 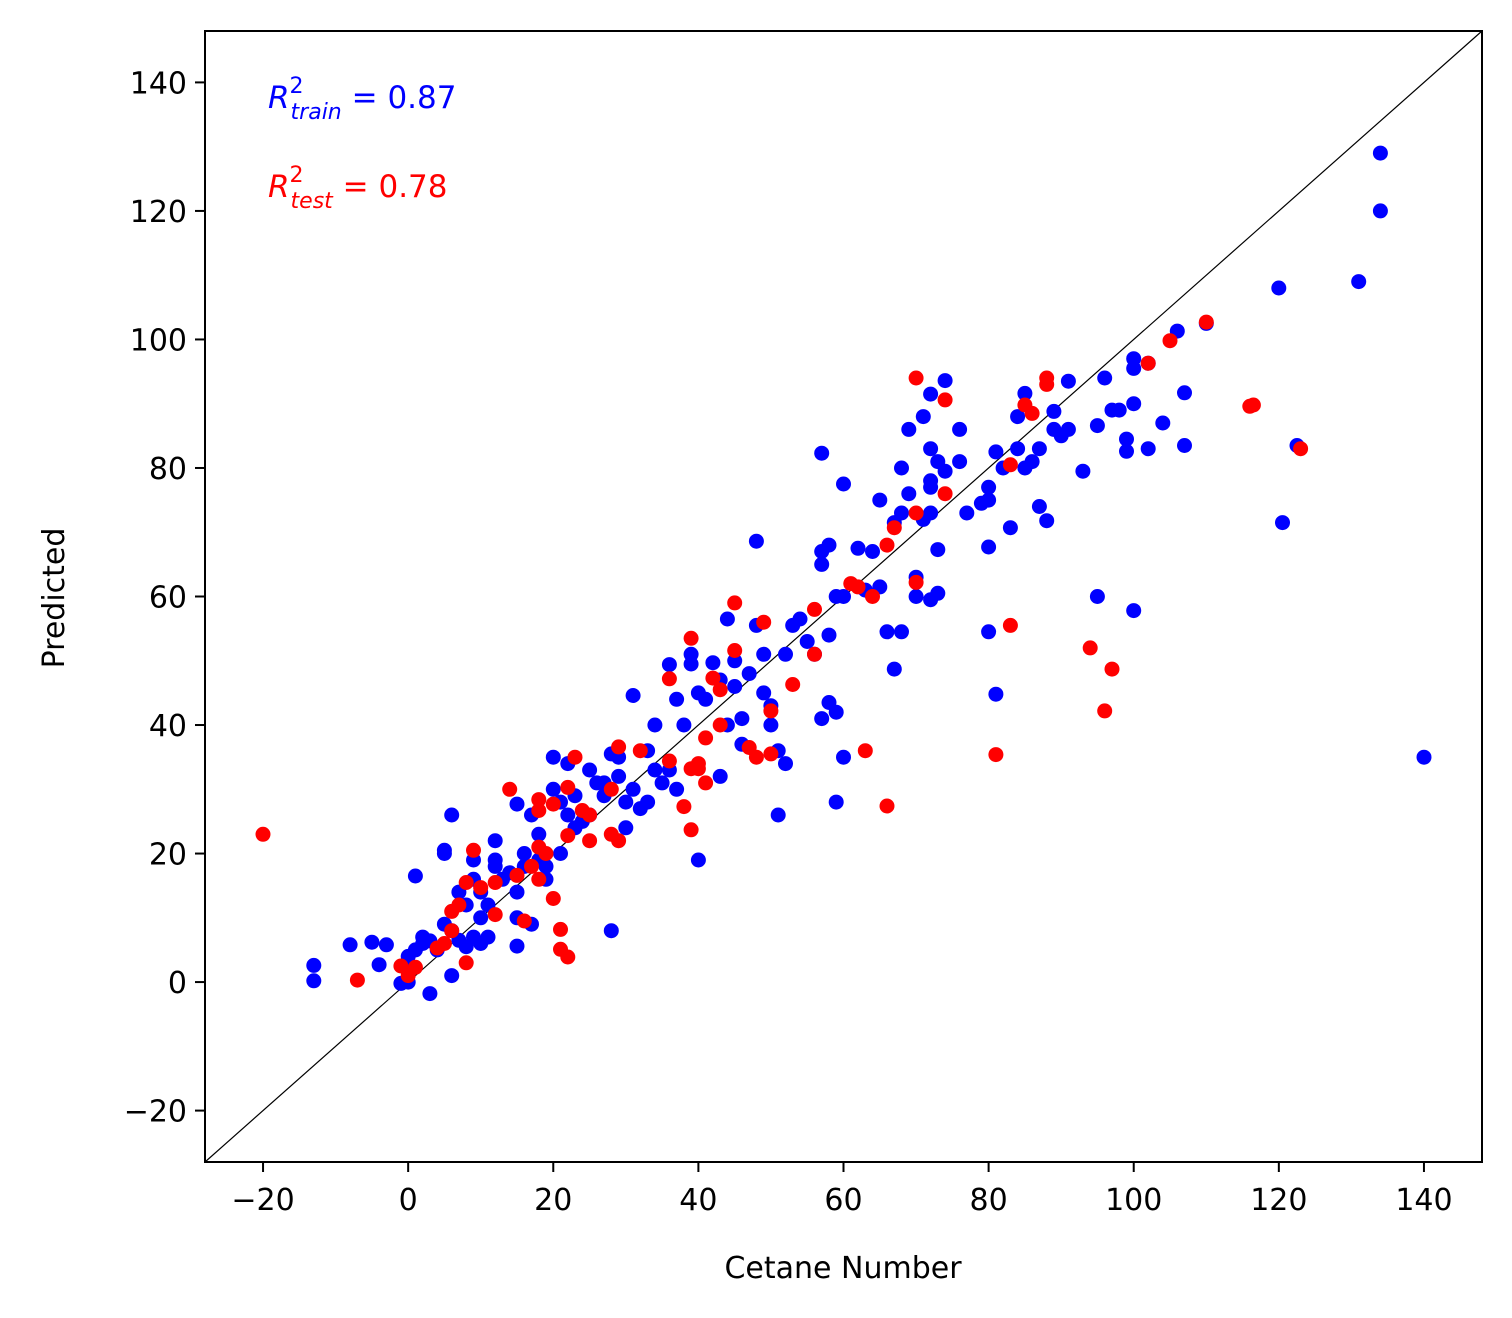 I want to click on r2-test-symbol: R, so click(x=279, y=187).